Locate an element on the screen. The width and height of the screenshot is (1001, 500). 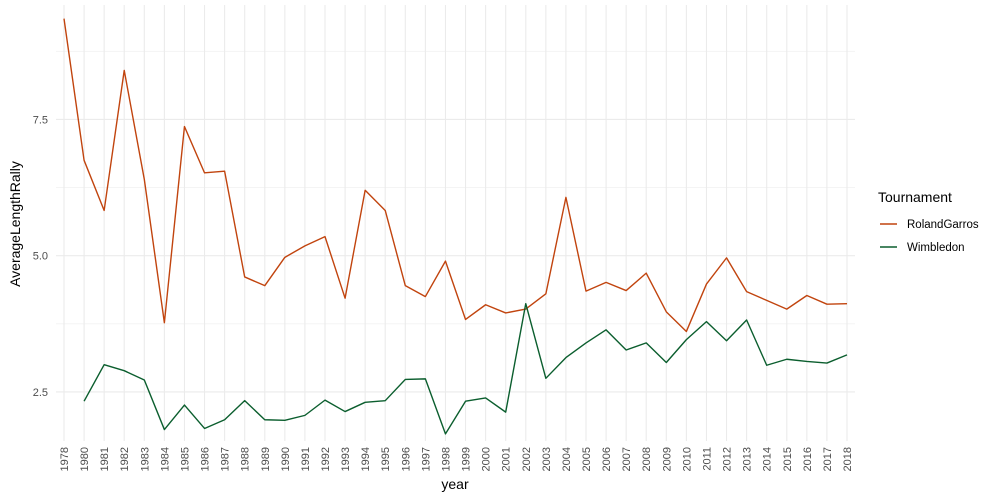
y-tick-label: 2.5 is located at coordinates (40, 393).